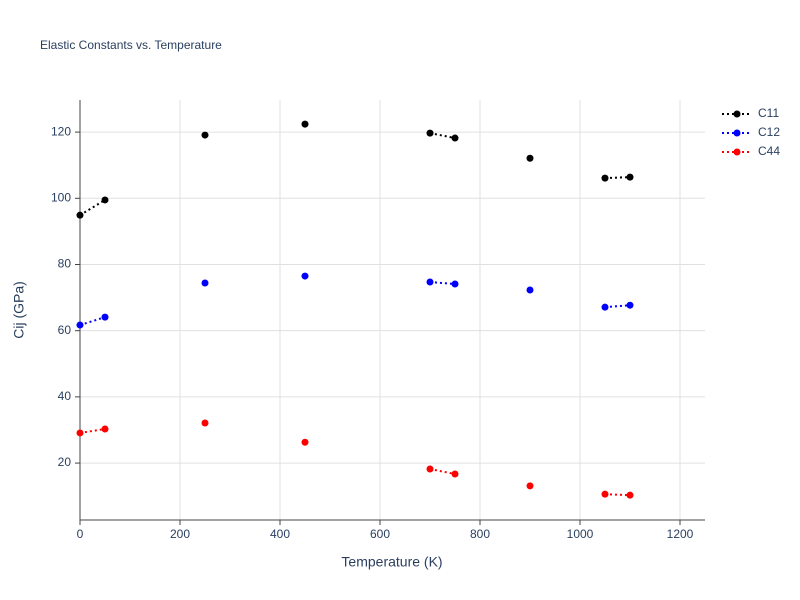 This screenshot has height=600, width=800. What do you see at coordinates (768, 113) in the screenshot?
I see `legend-label: C11` at bounding box center [768, 113].